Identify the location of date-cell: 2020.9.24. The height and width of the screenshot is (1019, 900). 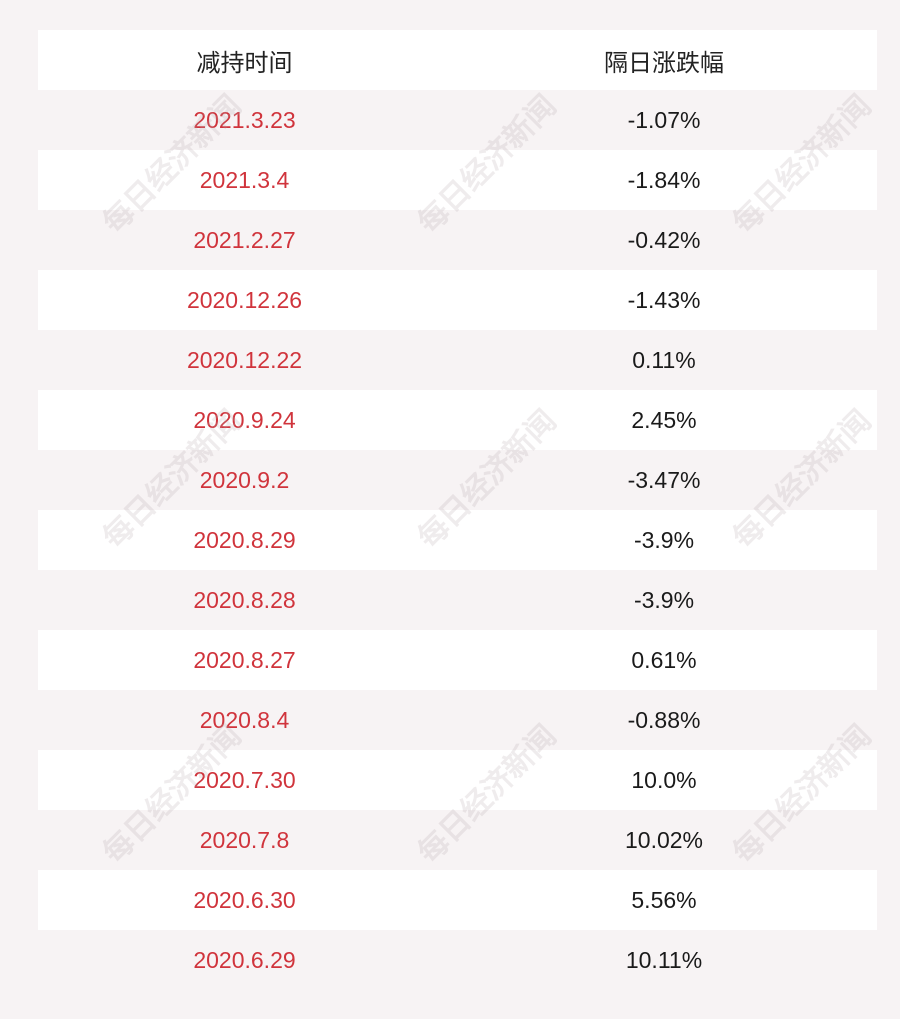
(244, 419).